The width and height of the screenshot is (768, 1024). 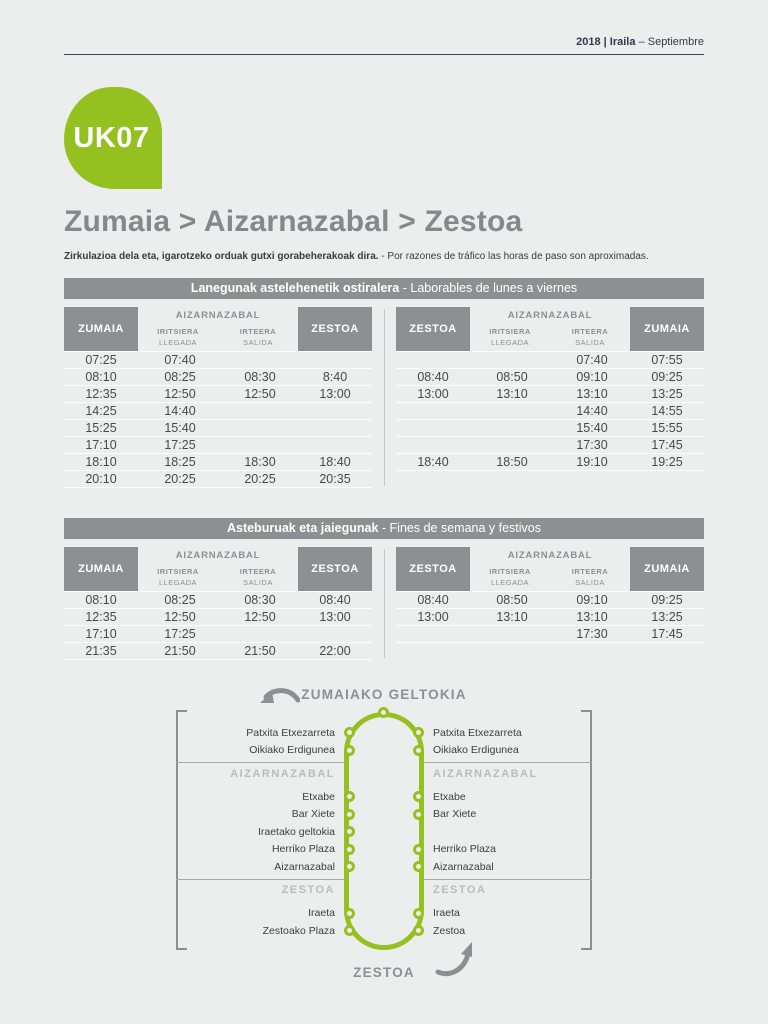 I want to click on route-entry-arrow-icon, so click(x=280, y=695).